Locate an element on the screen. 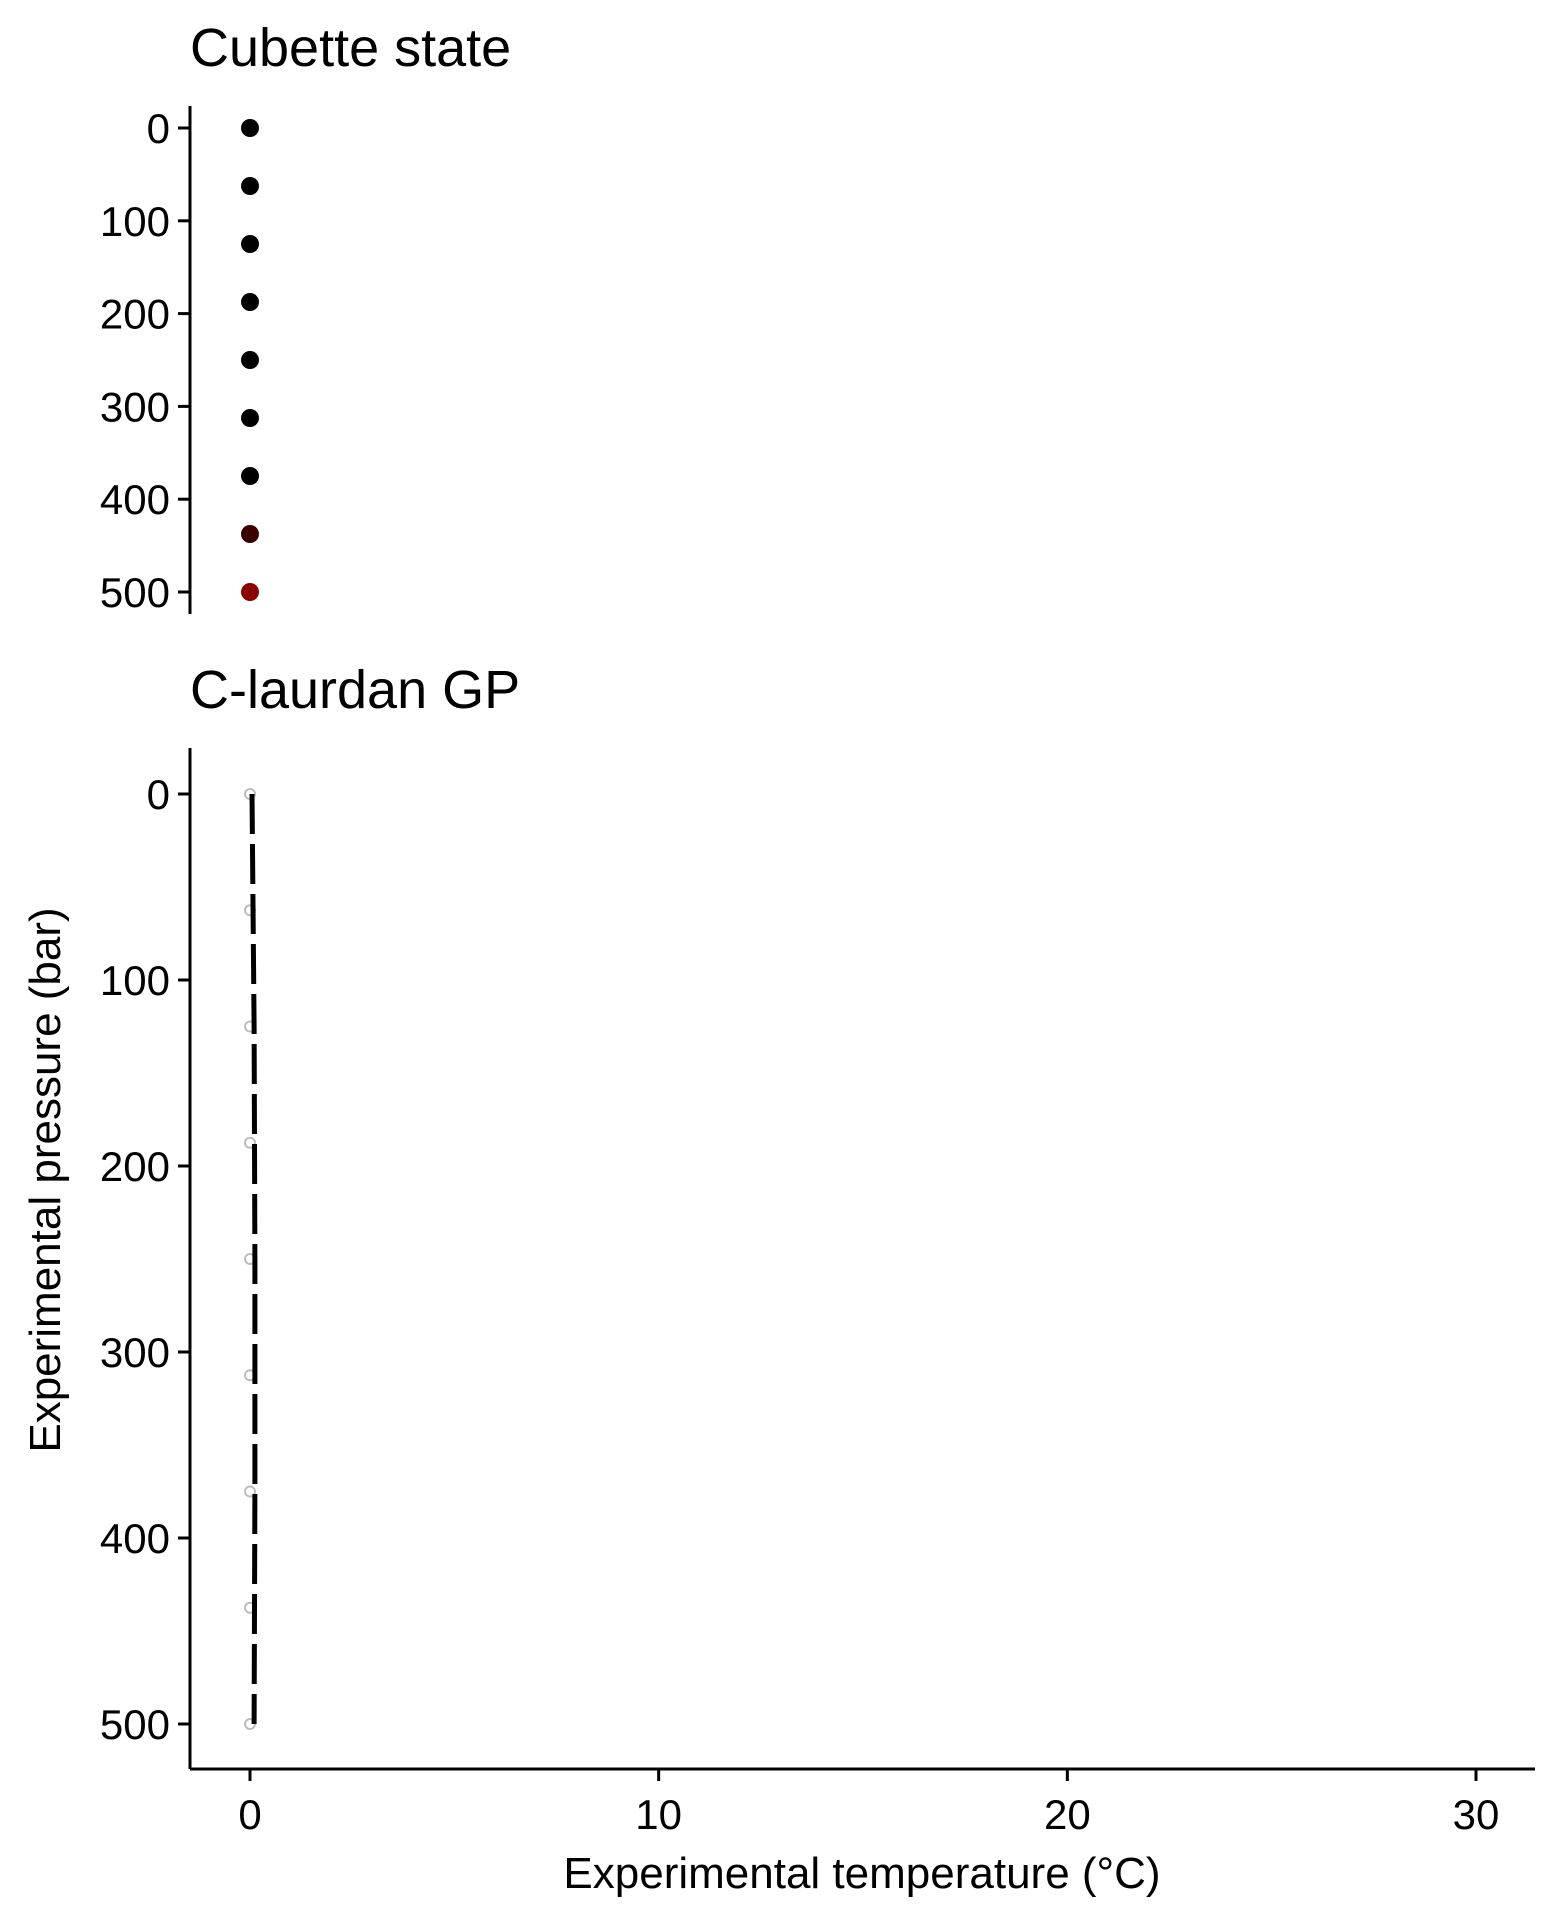 The width and height of the screenshot is (1560, 1920). gp-y-axis-title: Experimental pressure (bar) is located at coordinates (45, 1179).